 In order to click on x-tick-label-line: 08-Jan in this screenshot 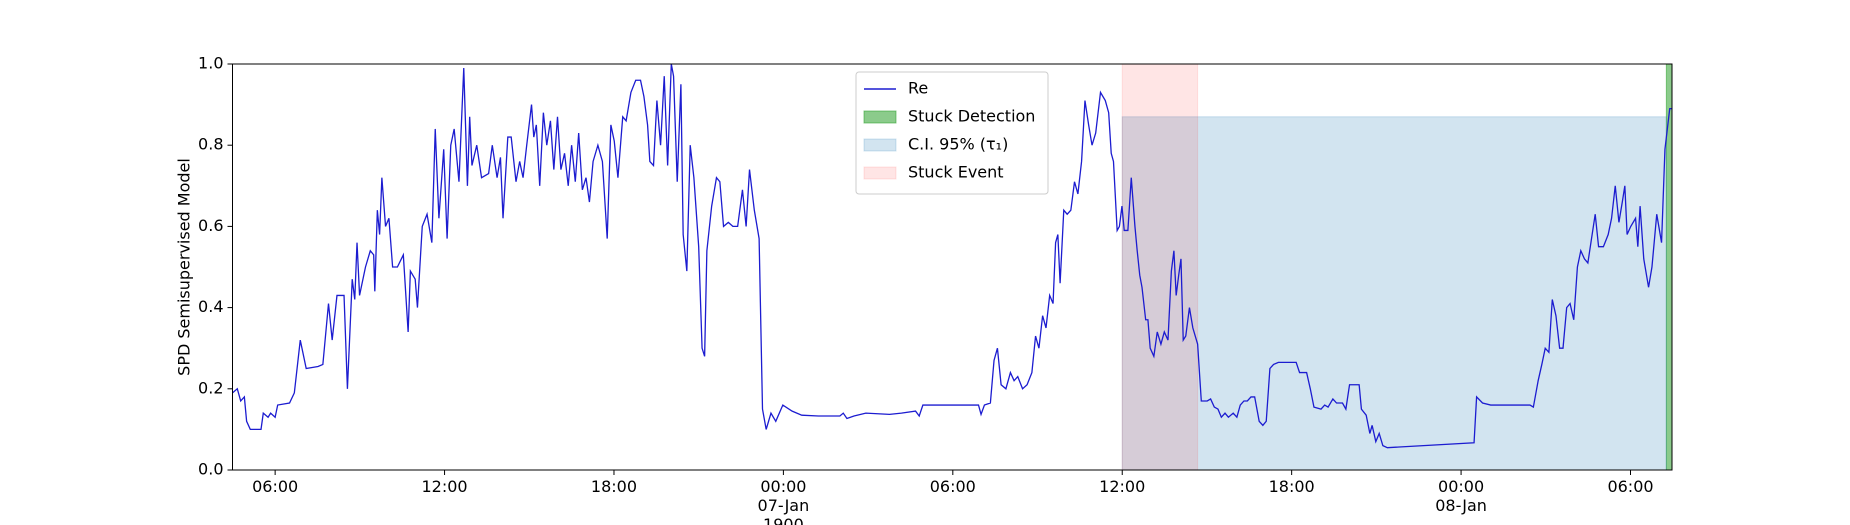, I will do `click(1461, 505)`.